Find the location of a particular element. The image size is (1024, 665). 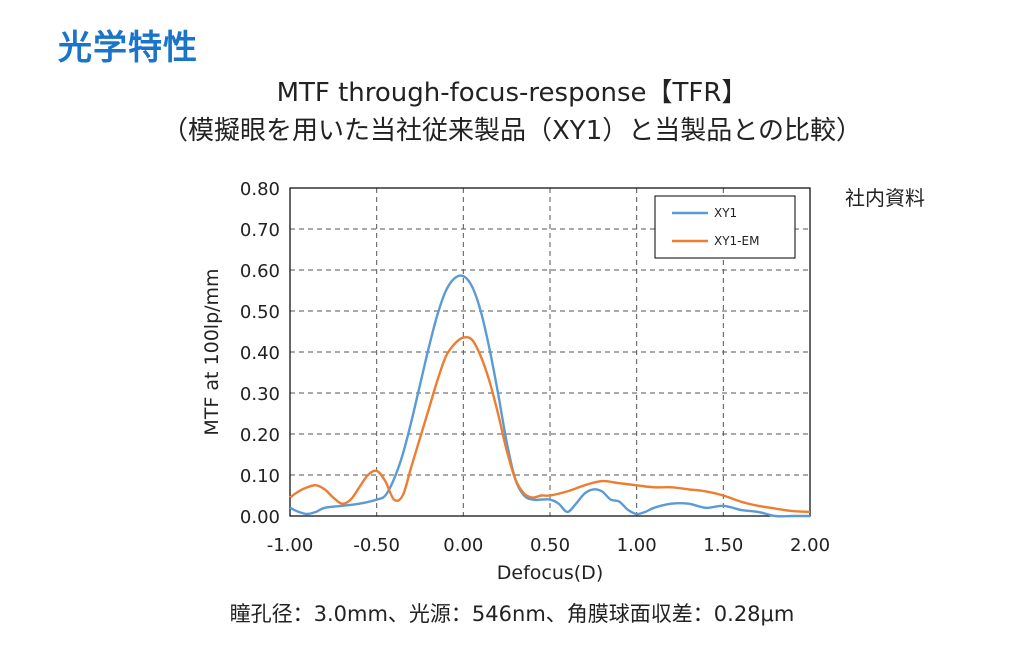

x-tick-label: 1.50 is located at coordinates (723, 545).